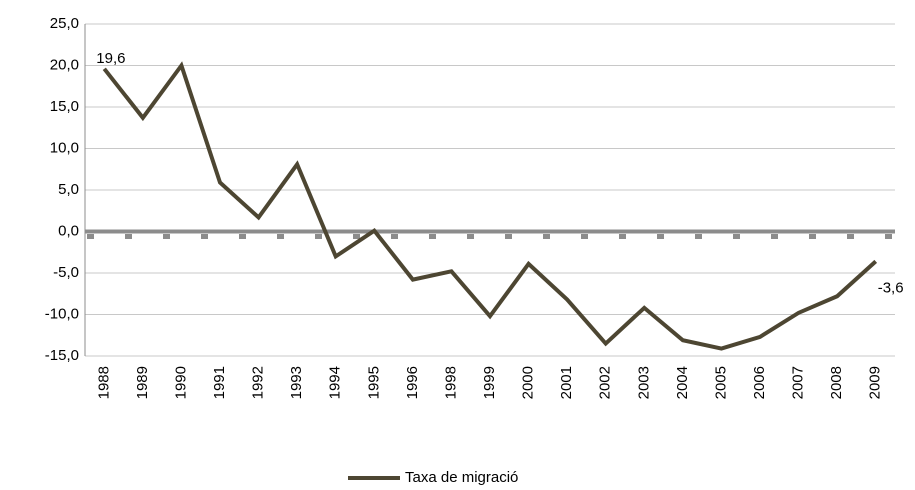  Describe the element at coordinates (64, 64) in the screenshot. I see `y-tick-label: 20,0` at that location.